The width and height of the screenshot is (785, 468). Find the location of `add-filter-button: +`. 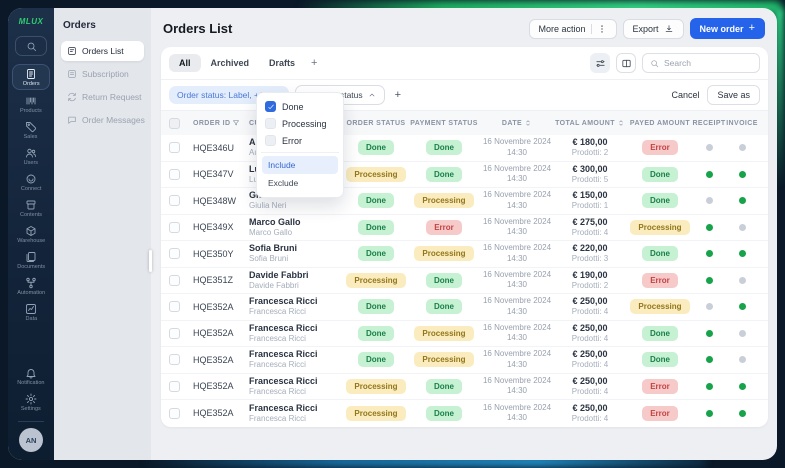

add-filter-button: + is located at coordinates (398, 95).